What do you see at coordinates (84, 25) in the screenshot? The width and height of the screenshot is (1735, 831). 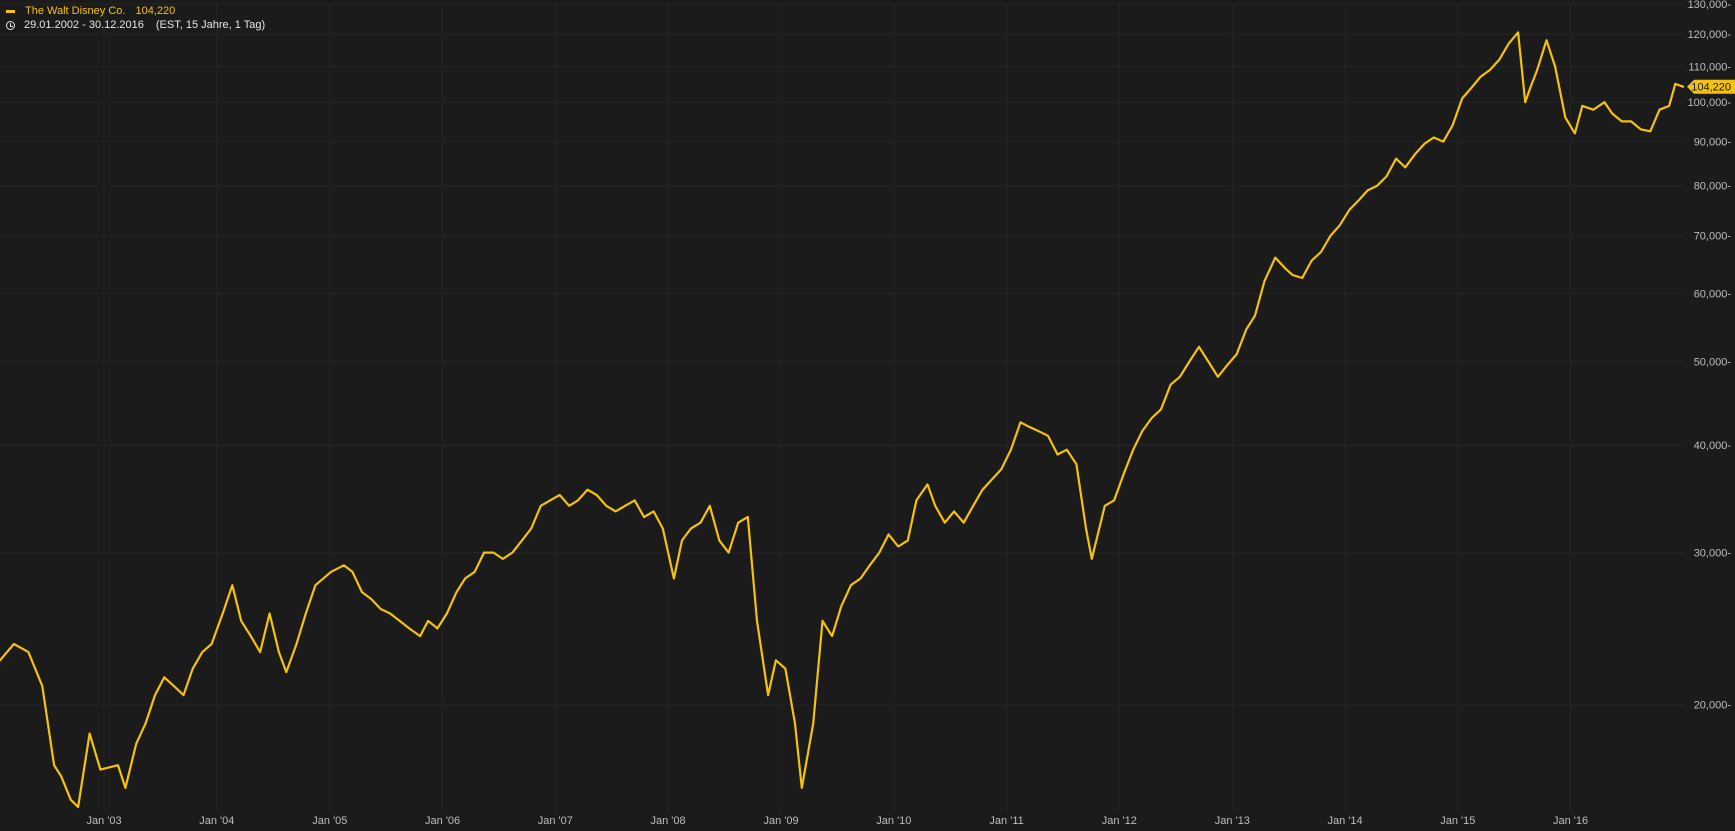 I see `date-range: 29.01.2002 - 30.12.2016` at bounding box center [84, 25].